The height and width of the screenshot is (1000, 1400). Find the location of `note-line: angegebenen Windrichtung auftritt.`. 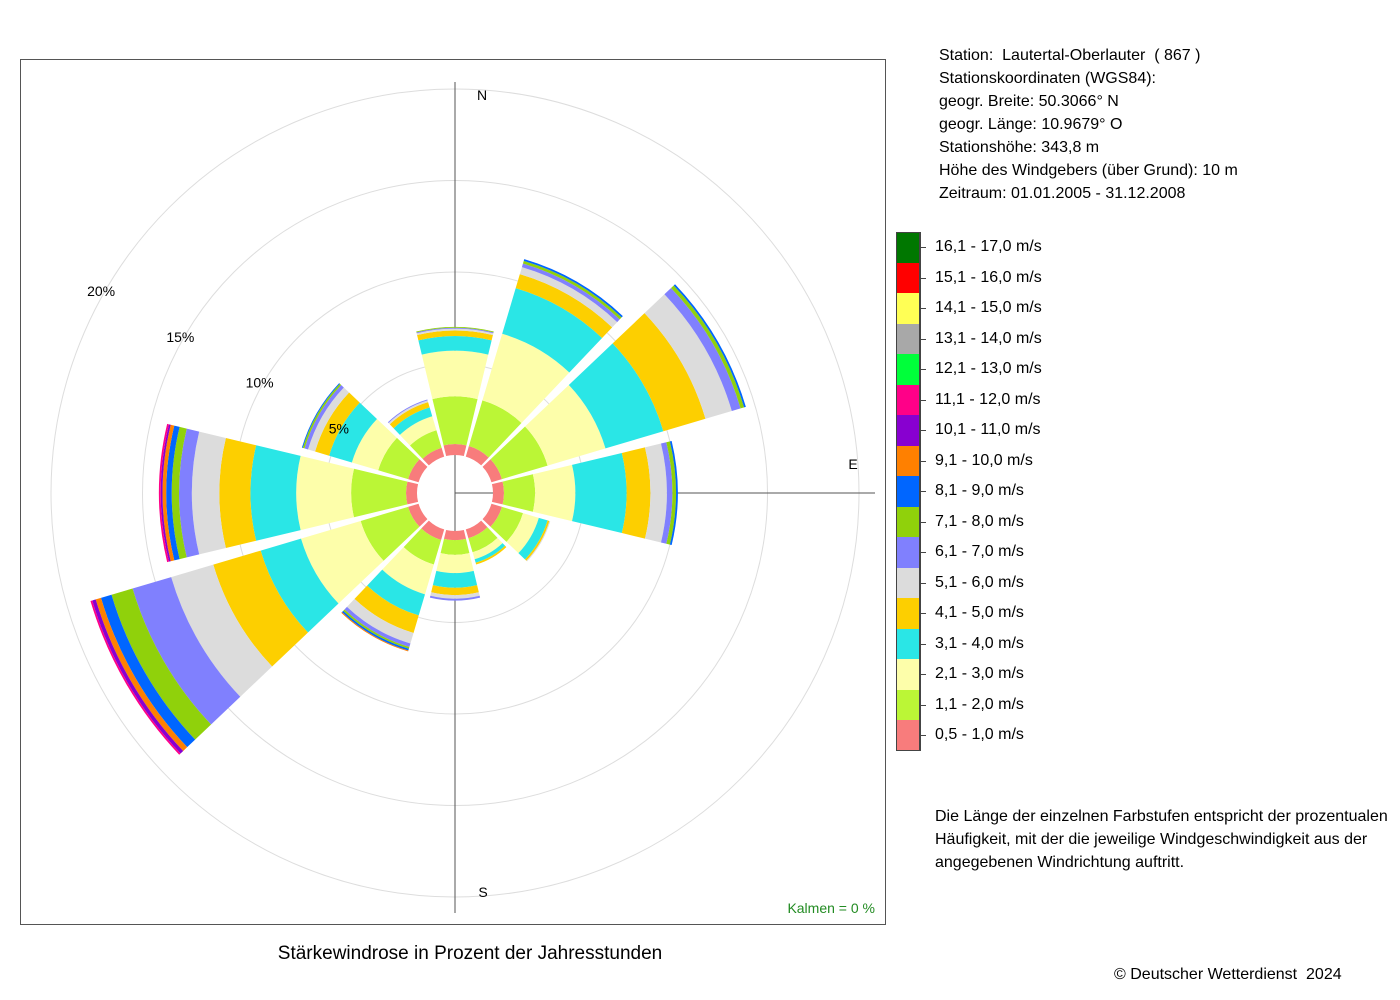

note-line: angegebenen Windrichtung auftritt. is located at coordinates (1060, 862).